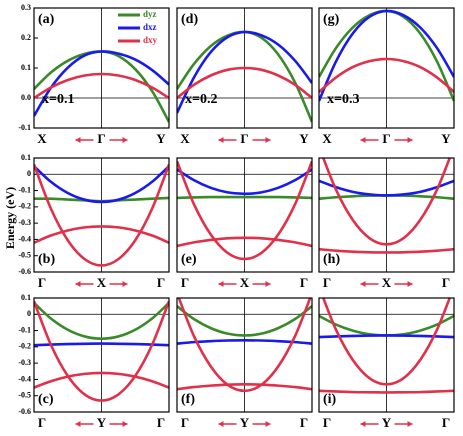 Image resolution: width=463 pixels, height=436 pixels. What do you see at coordinates (24, 255) in the screenshot?
I see `y-tick-label: -0.5` at bounding box center [24, 255].